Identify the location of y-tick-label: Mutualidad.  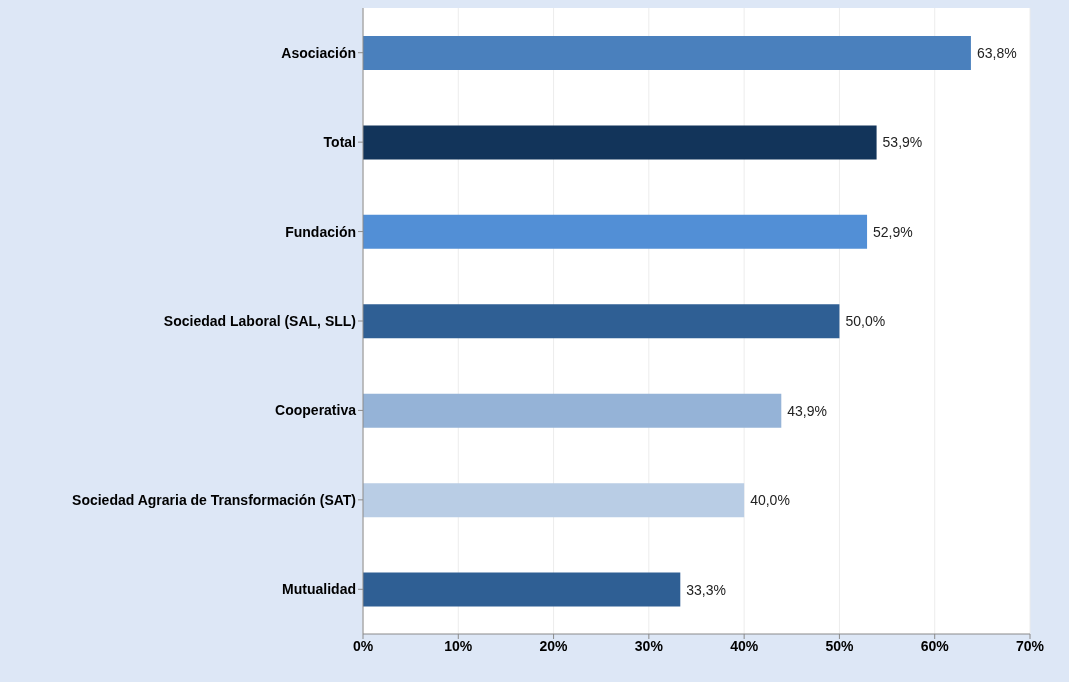
(319, 589).